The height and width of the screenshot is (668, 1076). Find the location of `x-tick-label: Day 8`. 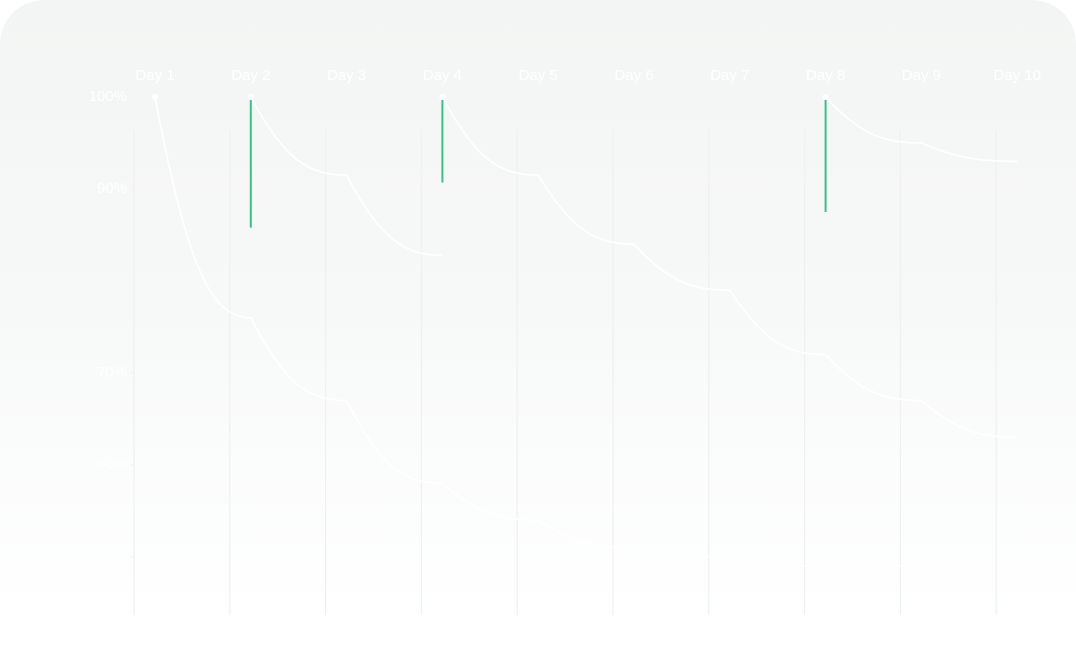

x-tick-label: Day 8 is located at coordinates (825, 75).